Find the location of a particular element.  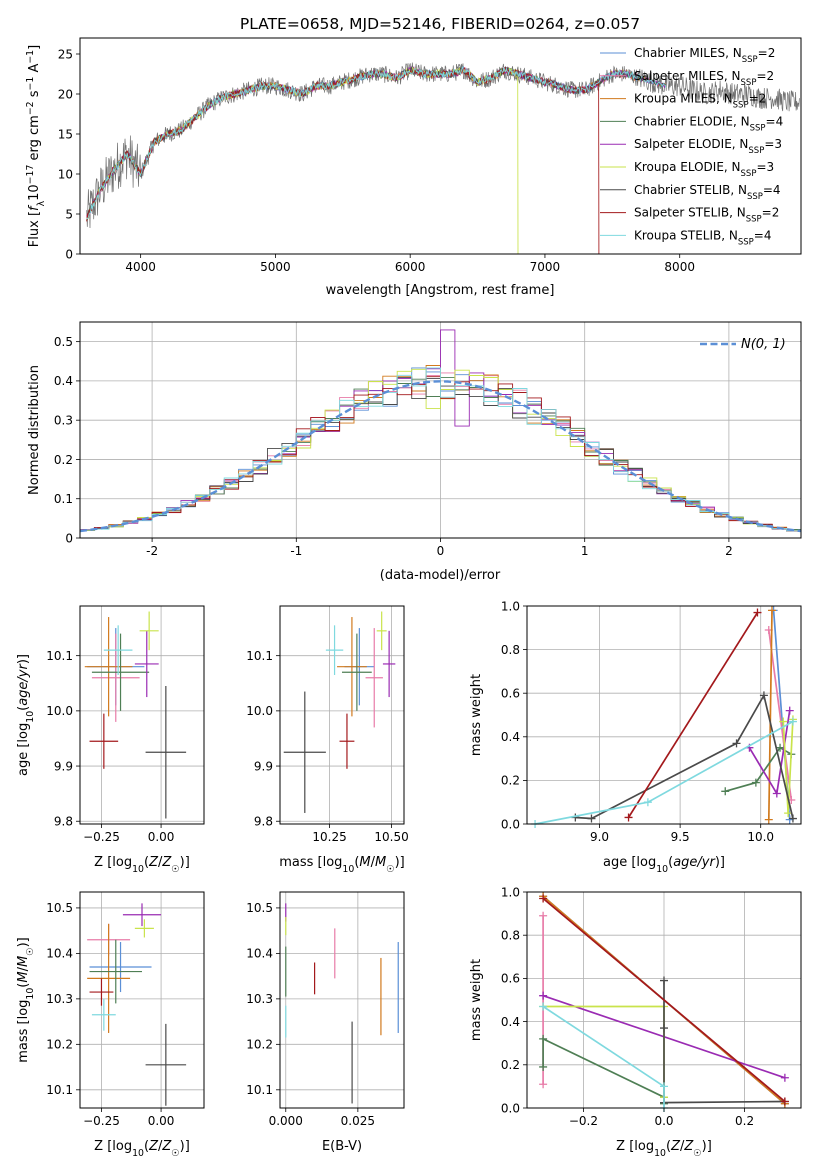

weight-line-chabrier-stelib is located at coordinates (684, 757).